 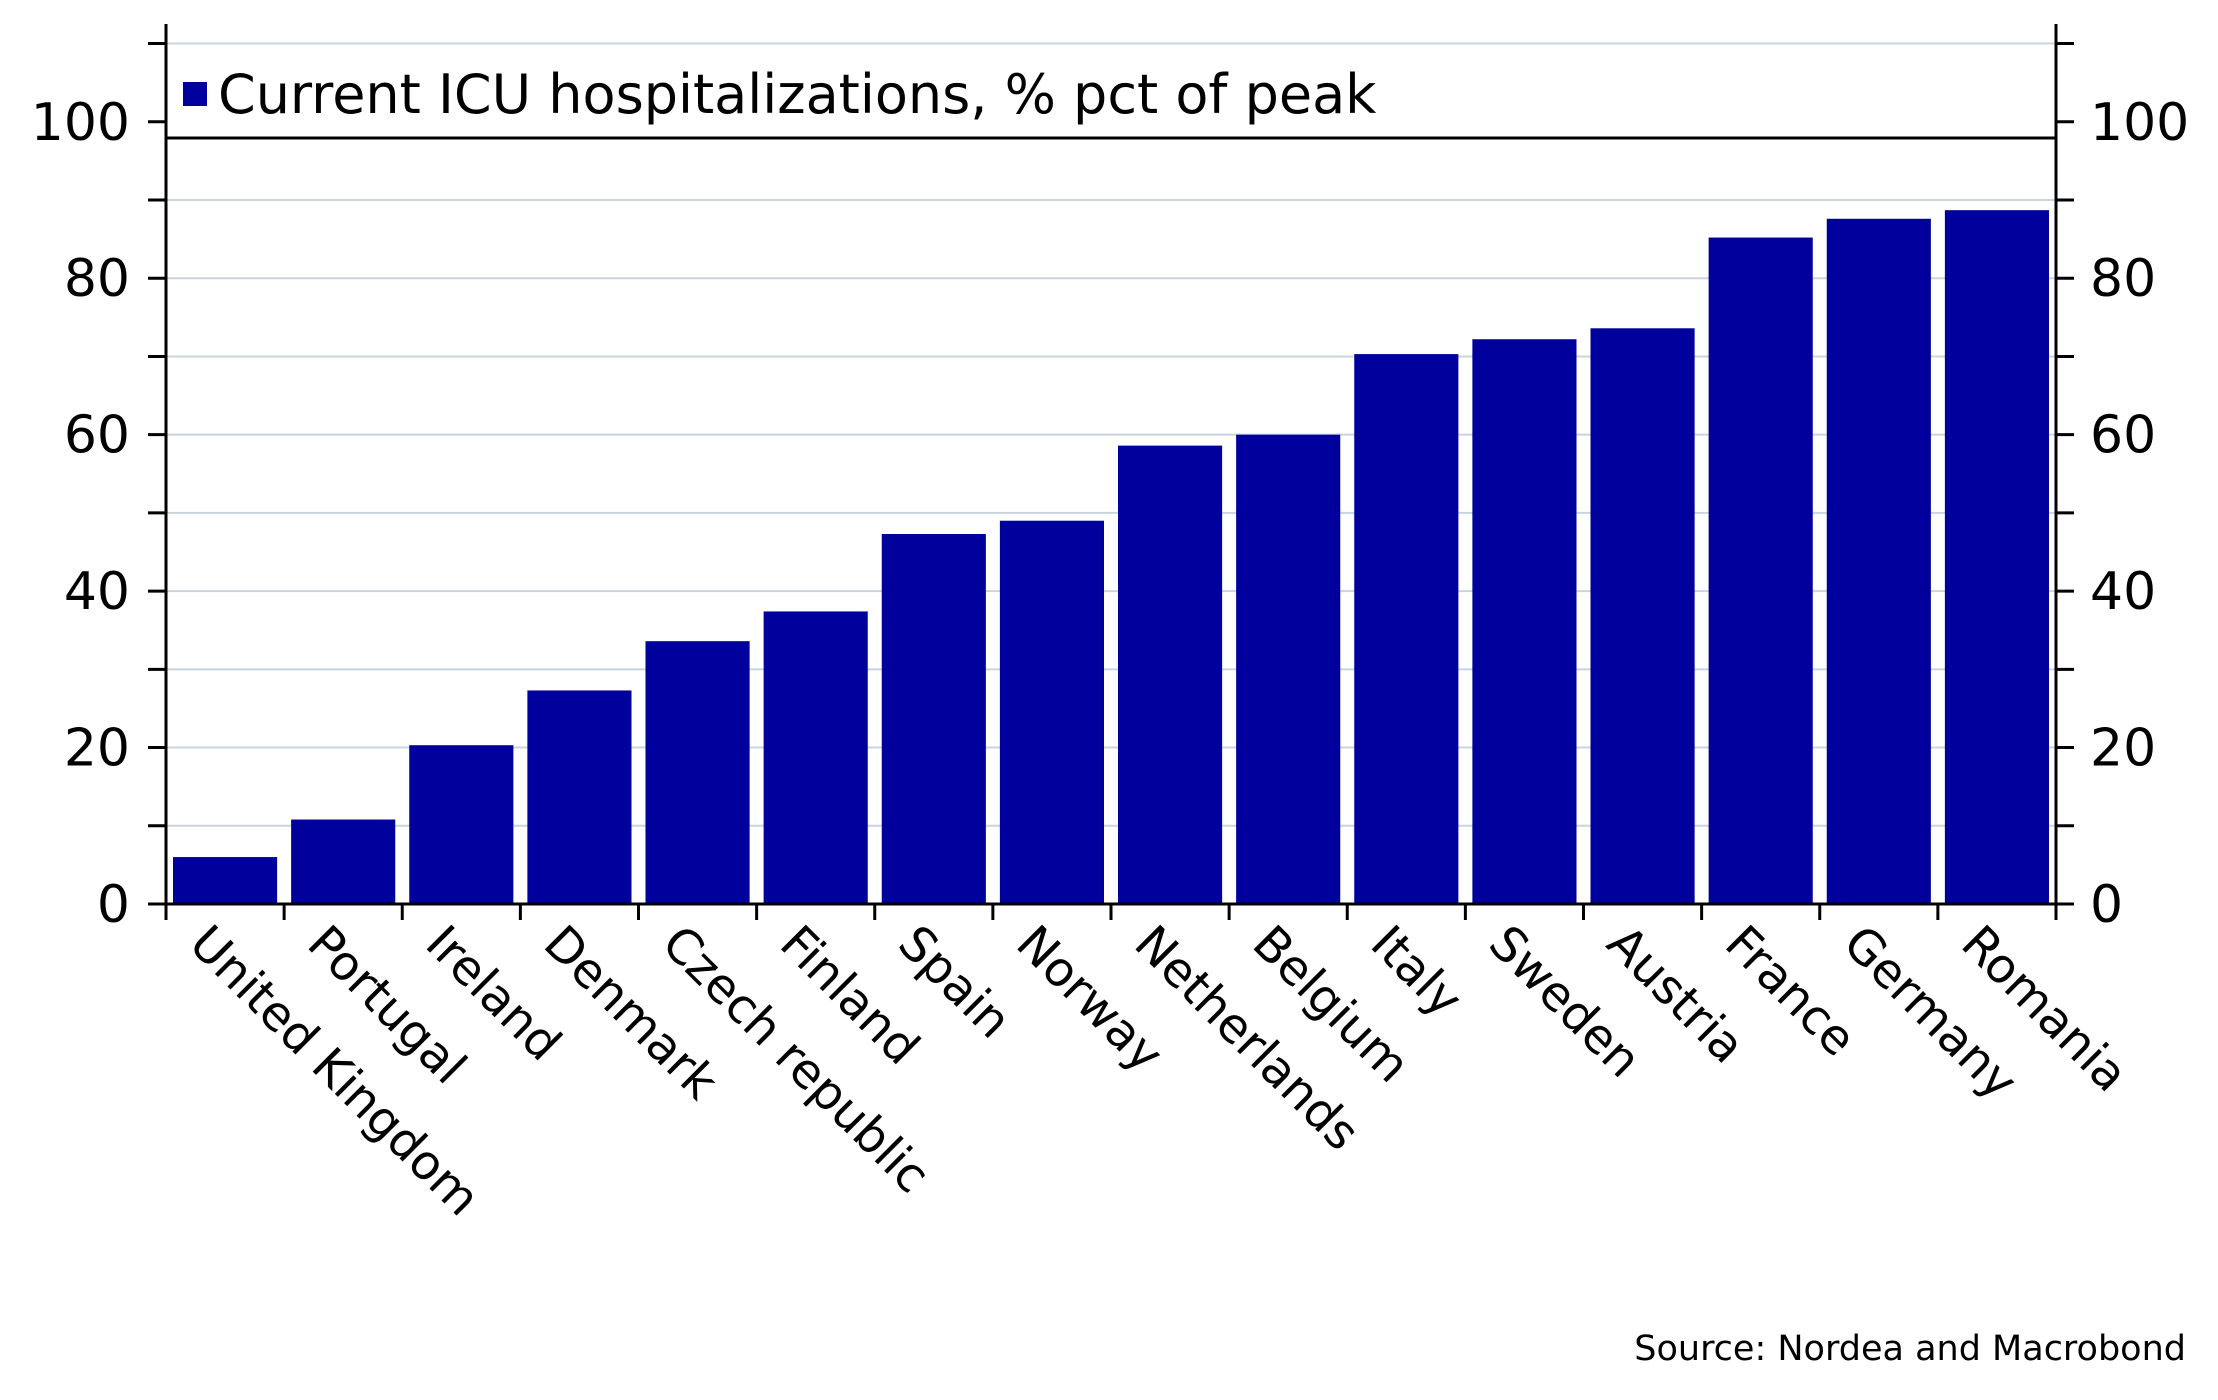 What do you see at coordinates (815, 757) in the screenshot?
I see `bar-finland` at bounding box center [815, 757].